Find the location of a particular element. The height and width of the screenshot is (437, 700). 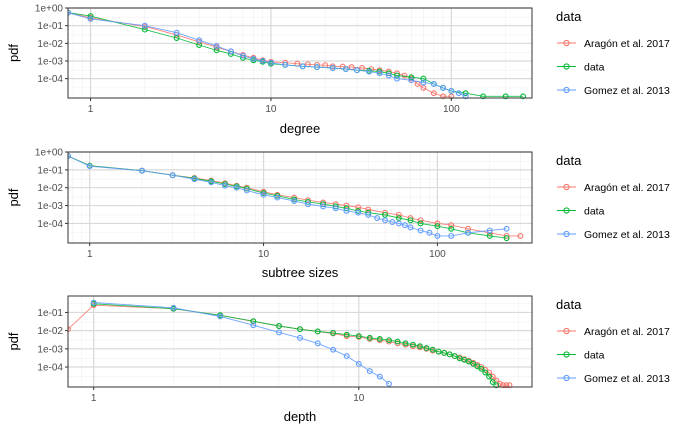

legend-label: data is located at coordinates (594, 68).